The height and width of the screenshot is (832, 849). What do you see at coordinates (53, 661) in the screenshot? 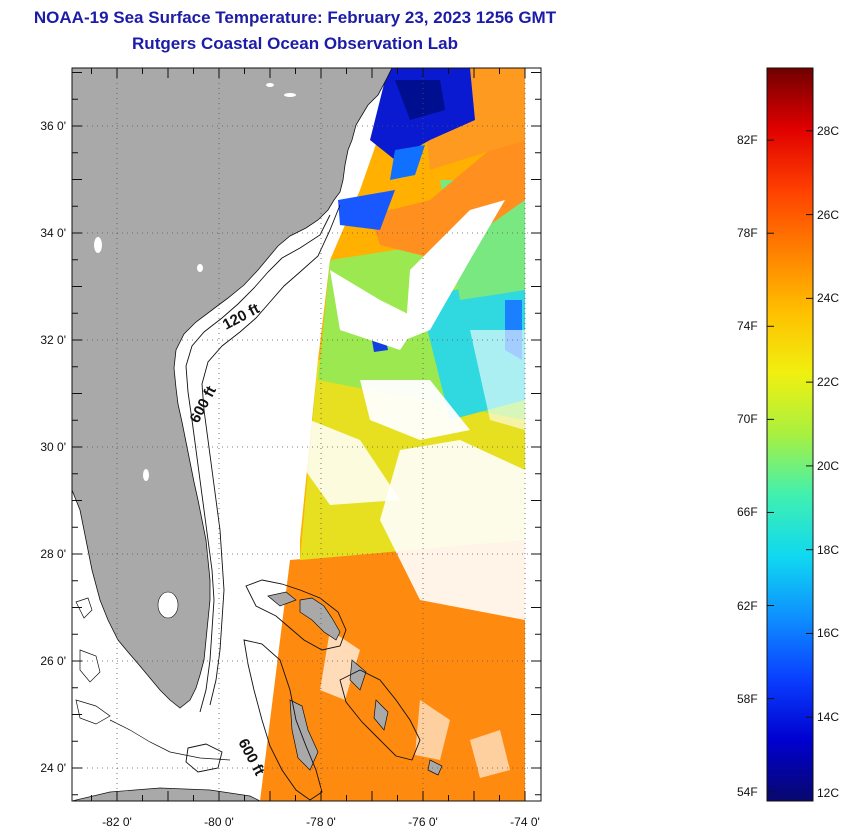
I see `latitude-label: 26 0'` at bounding box center [53, 661].